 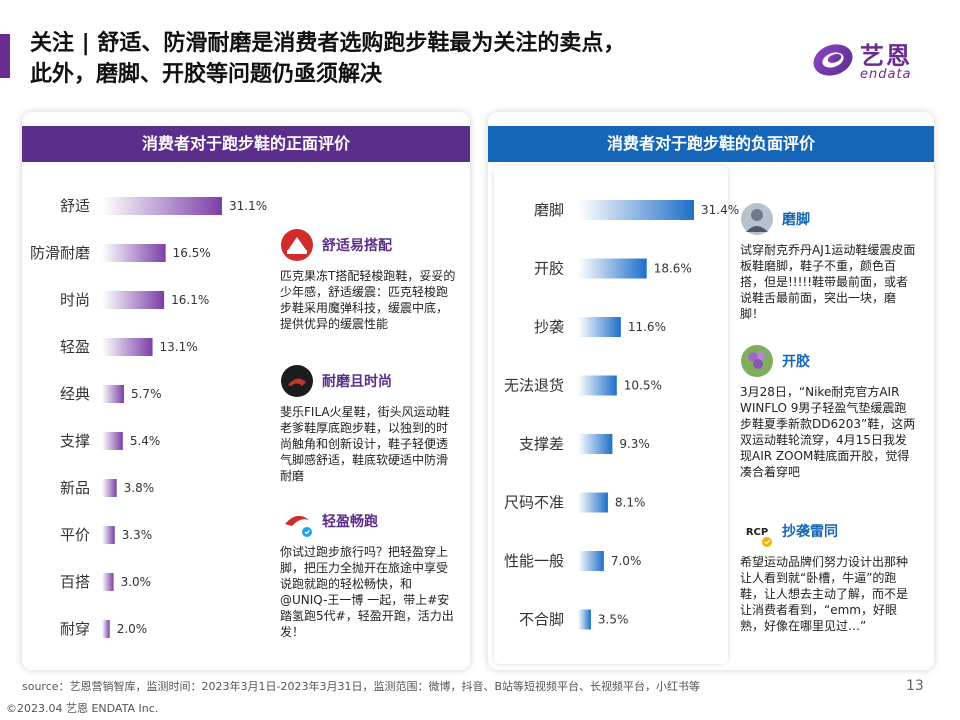 I want to click on category-label: 轻盈, so click(x=75, y=347).